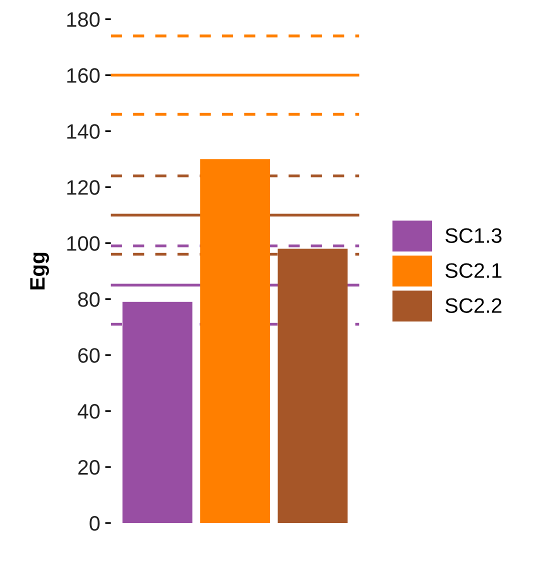  Describe the element at coordinates (83, 243) in the screenshot. I see `y-tick-label: 100` at that location.